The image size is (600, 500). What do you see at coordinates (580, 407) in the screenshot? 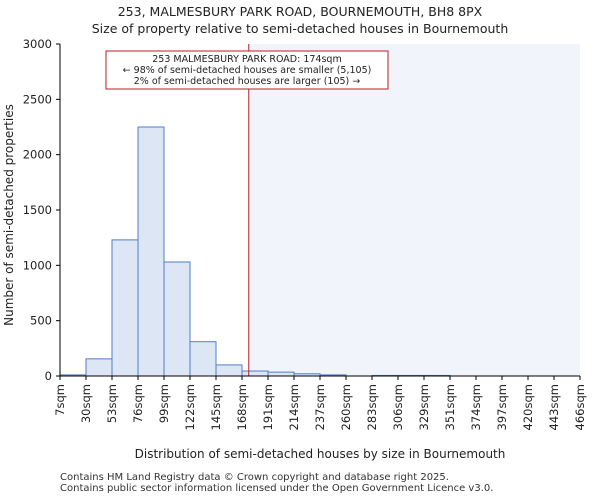
I see `x-tick-label: 466sqm` at bounding box center [580, 407].